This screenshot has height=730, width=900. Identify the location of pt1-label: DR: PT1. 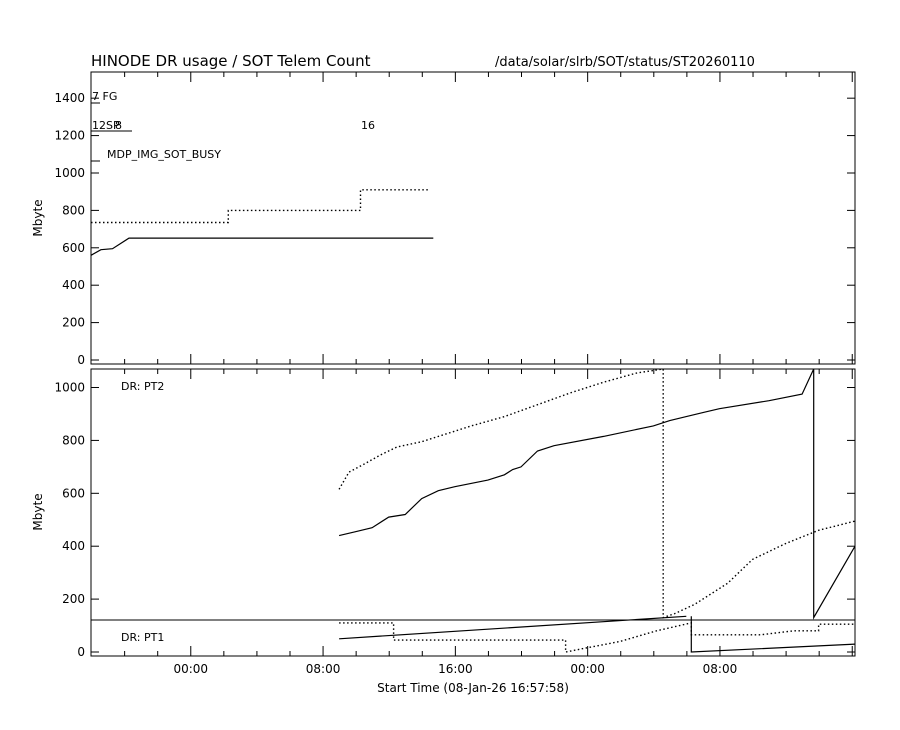
(142, 637).